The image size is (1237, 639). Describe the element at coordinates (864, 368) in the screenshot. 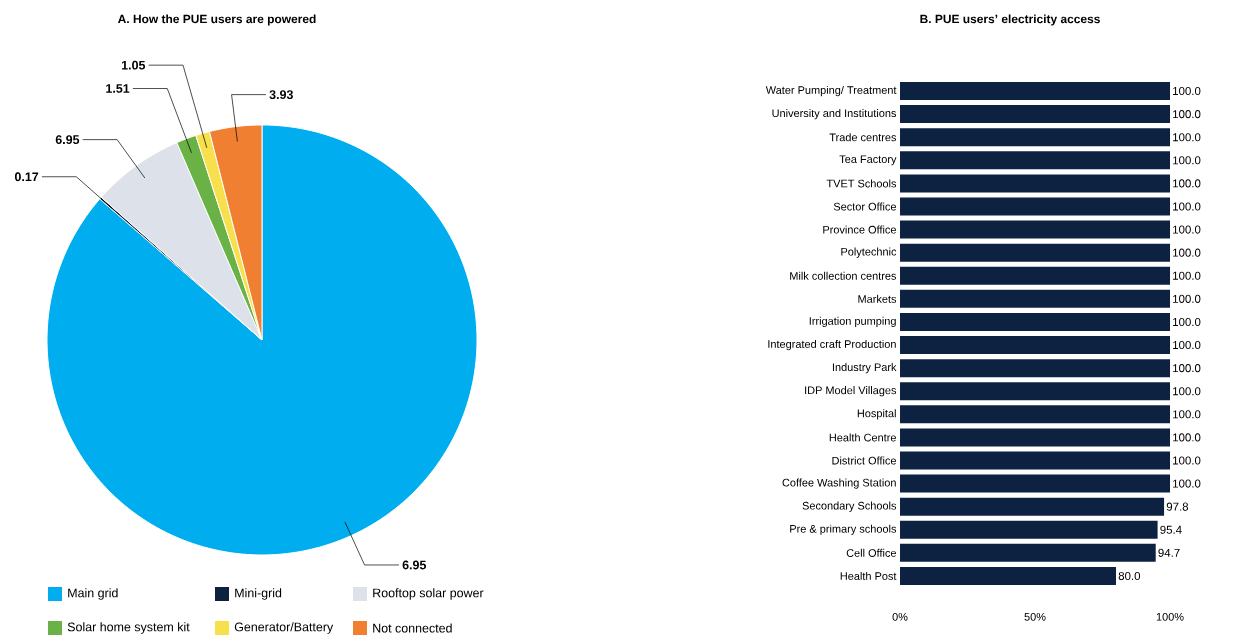

I see `y-tick-label: Industry Park` at that location.